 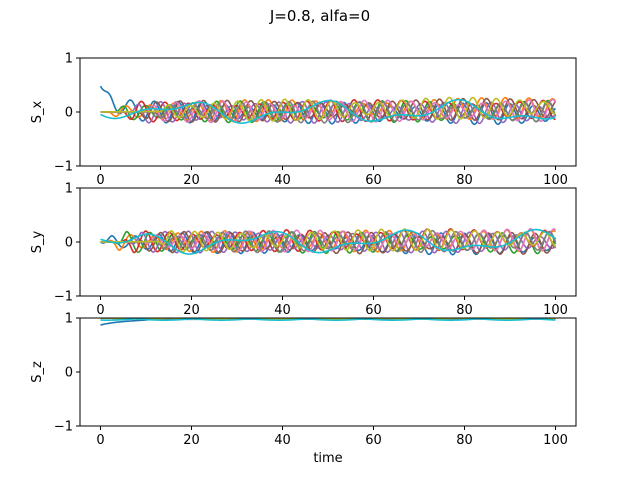 What do you see at coordinates (37, 241) in the screenshot?
I see `y-axis-label: S_y` at bounding box center [37, 241].